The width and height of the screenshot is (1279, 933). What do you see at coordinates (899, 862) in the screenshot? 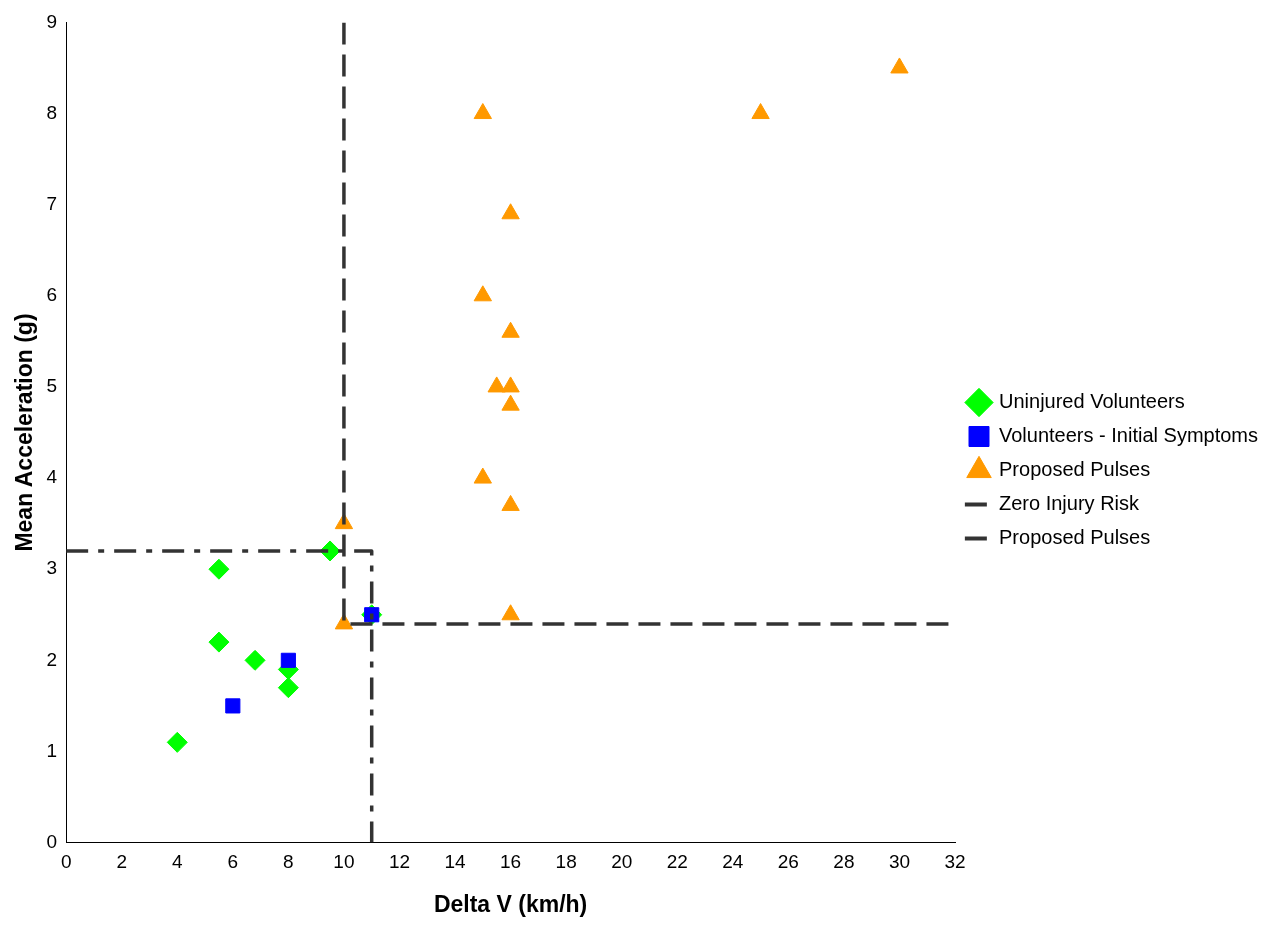
I see `x-tick-label: 30` at bounding box center [899, 862].